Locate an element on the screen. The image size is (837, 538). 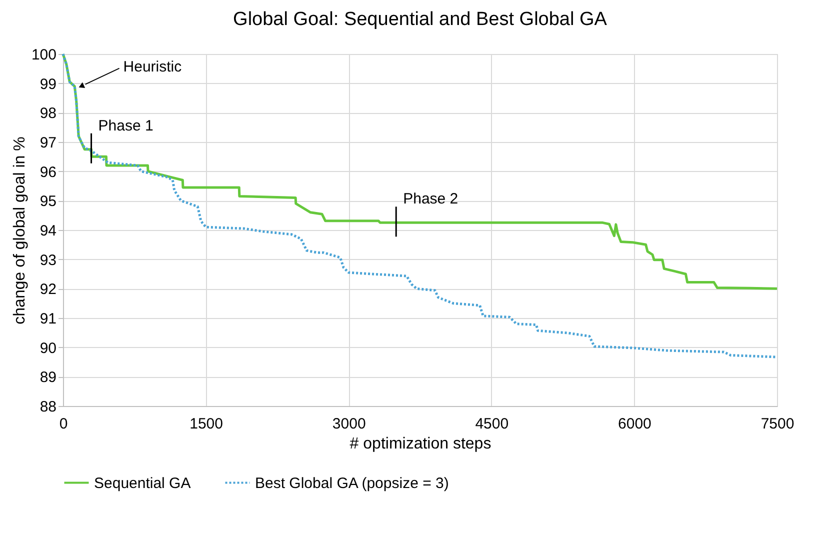
y-tick-label: 100 is located at coordinates (43, 55).